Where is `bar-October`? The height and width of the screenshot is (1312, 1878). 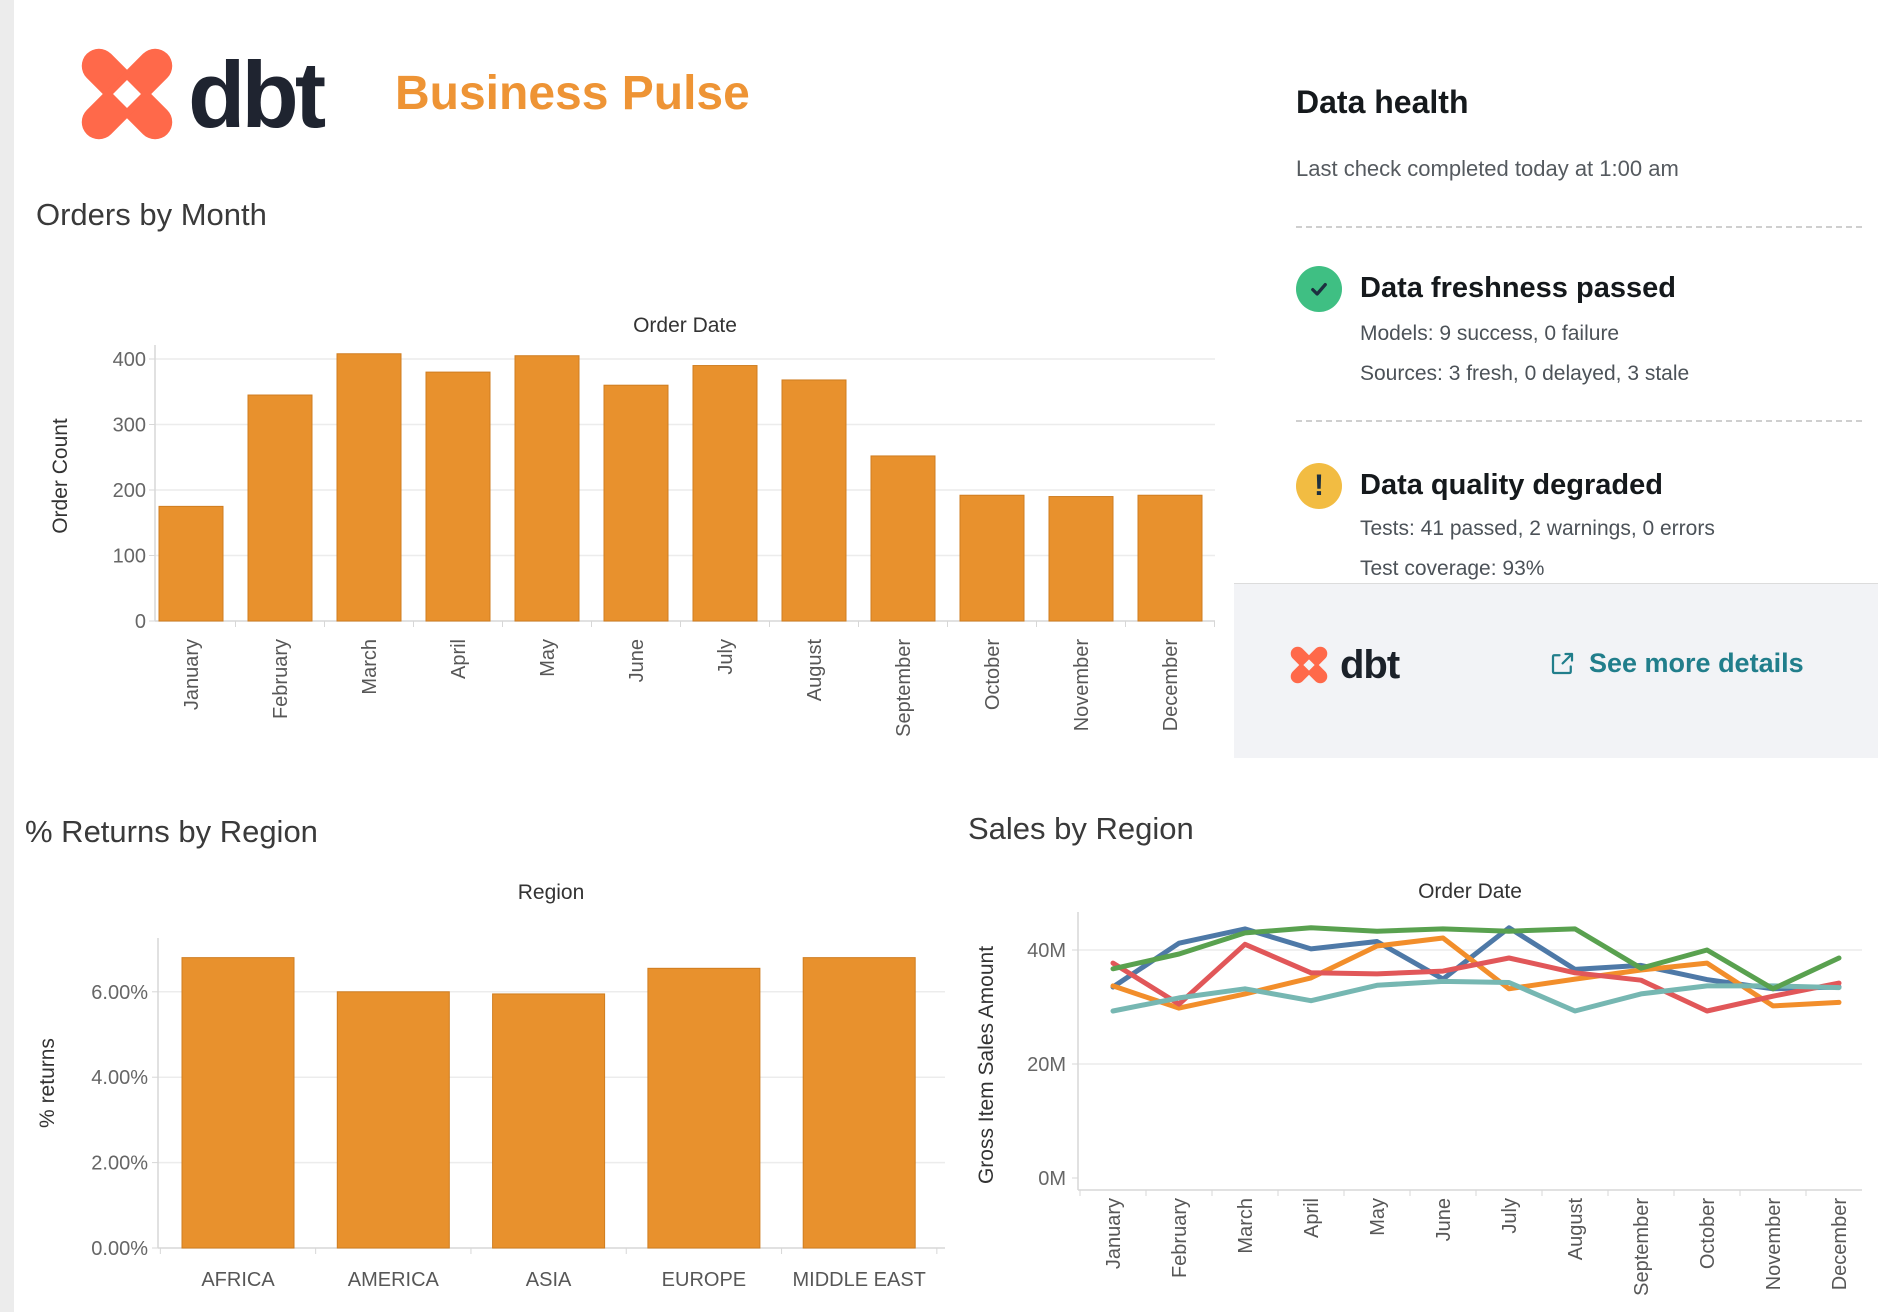
bar-October is located at coordinates (992, 558).